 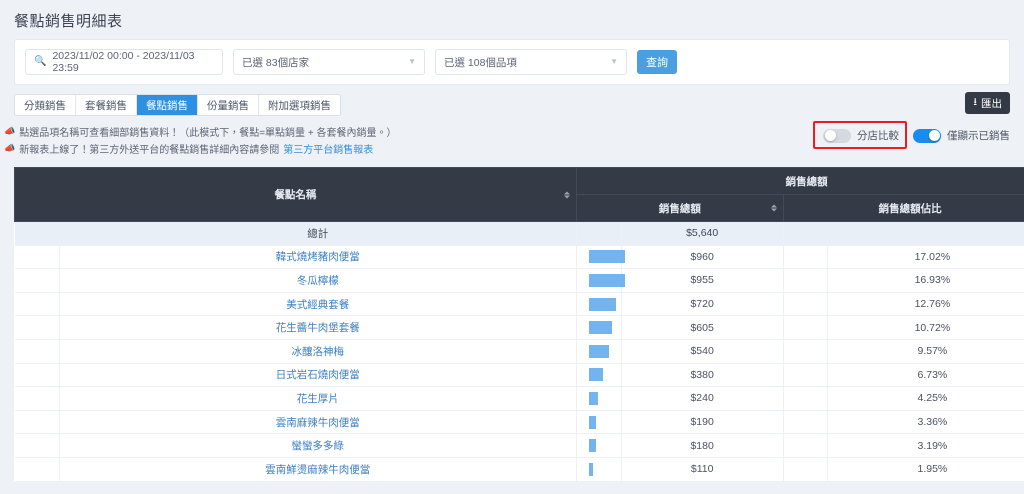 I want to click on cell-name: 冰釀洛神梅, so click(x=318, y=351).